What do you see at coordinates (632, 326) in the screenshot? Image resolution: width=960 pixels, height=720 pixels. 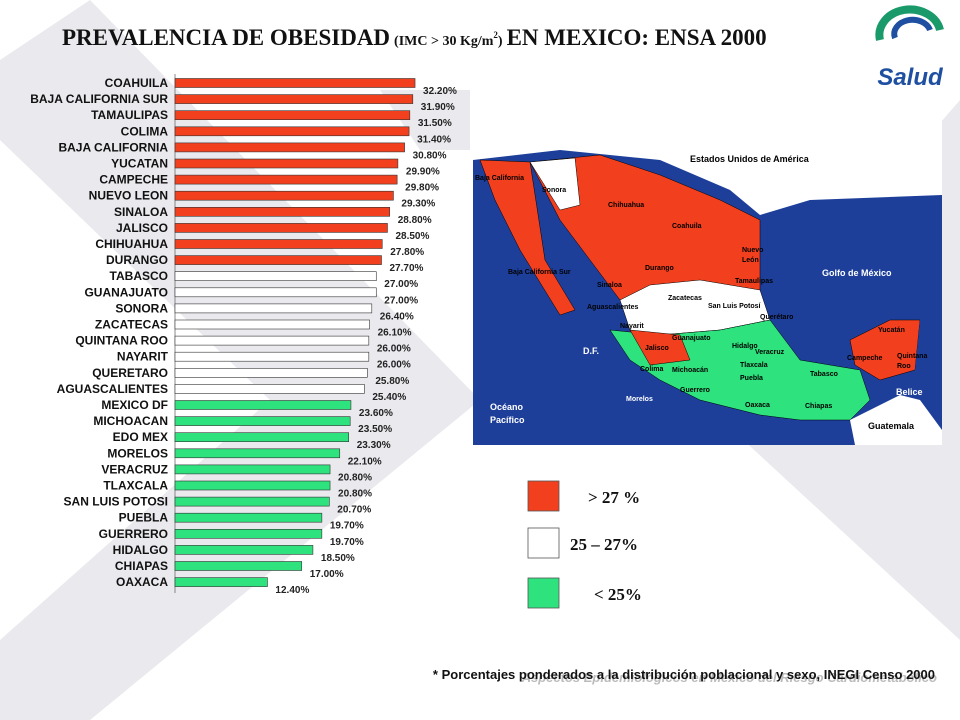 I see `map-label: Nayarit` at bounding box center [632, 326].